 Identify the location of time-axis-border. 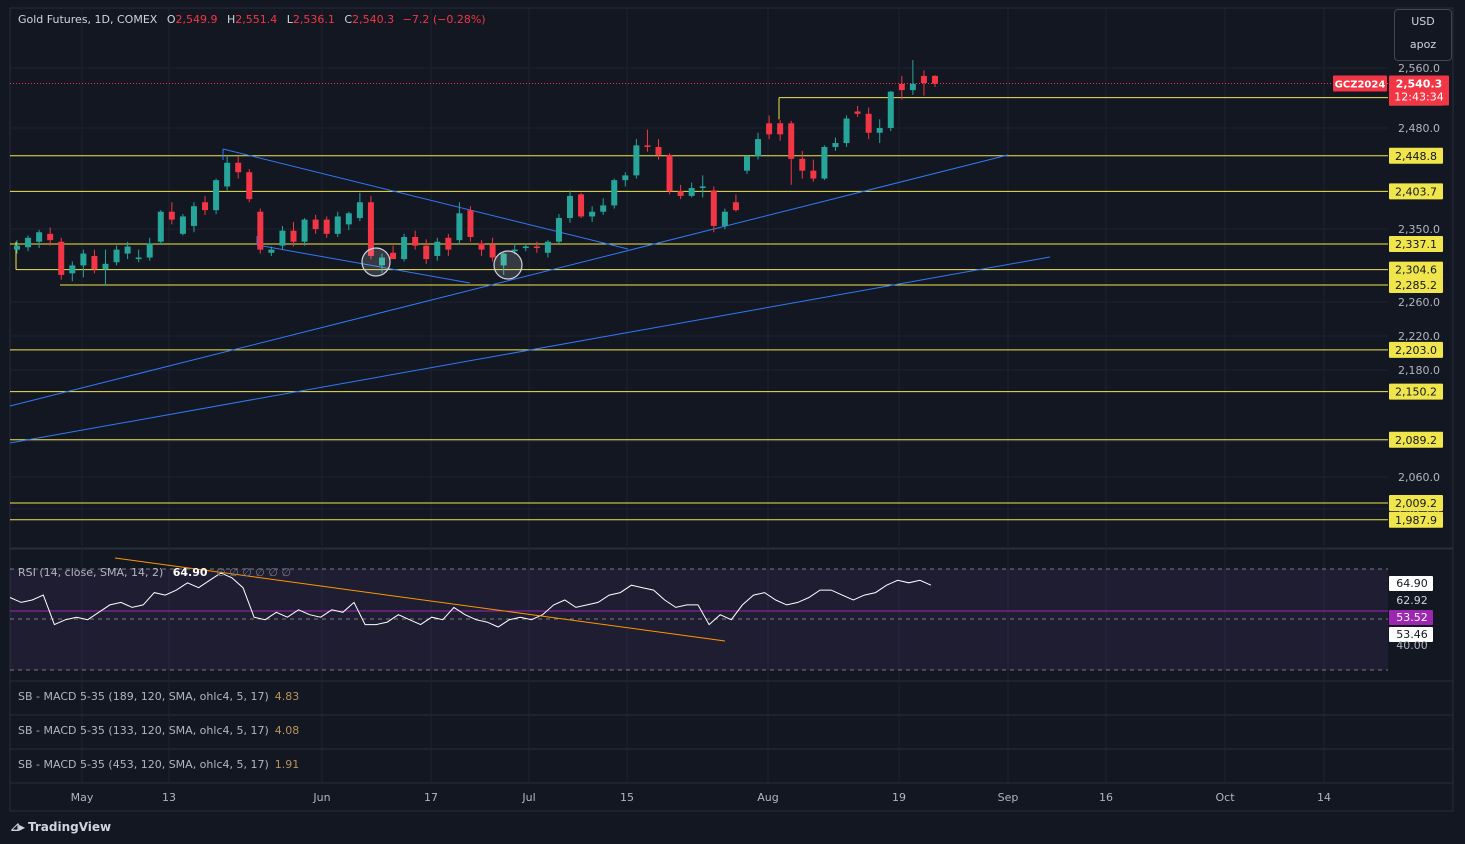
(731, 797).